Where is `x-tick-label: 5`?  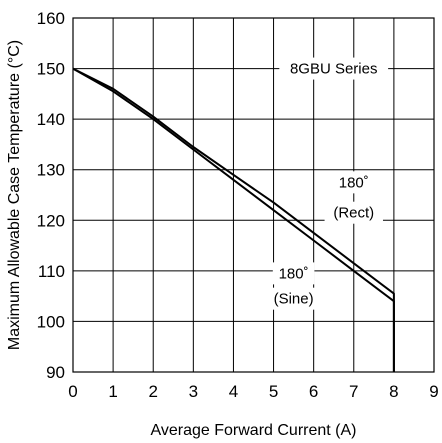 x-tick-label: 5 is located at coordinates (273, 391).